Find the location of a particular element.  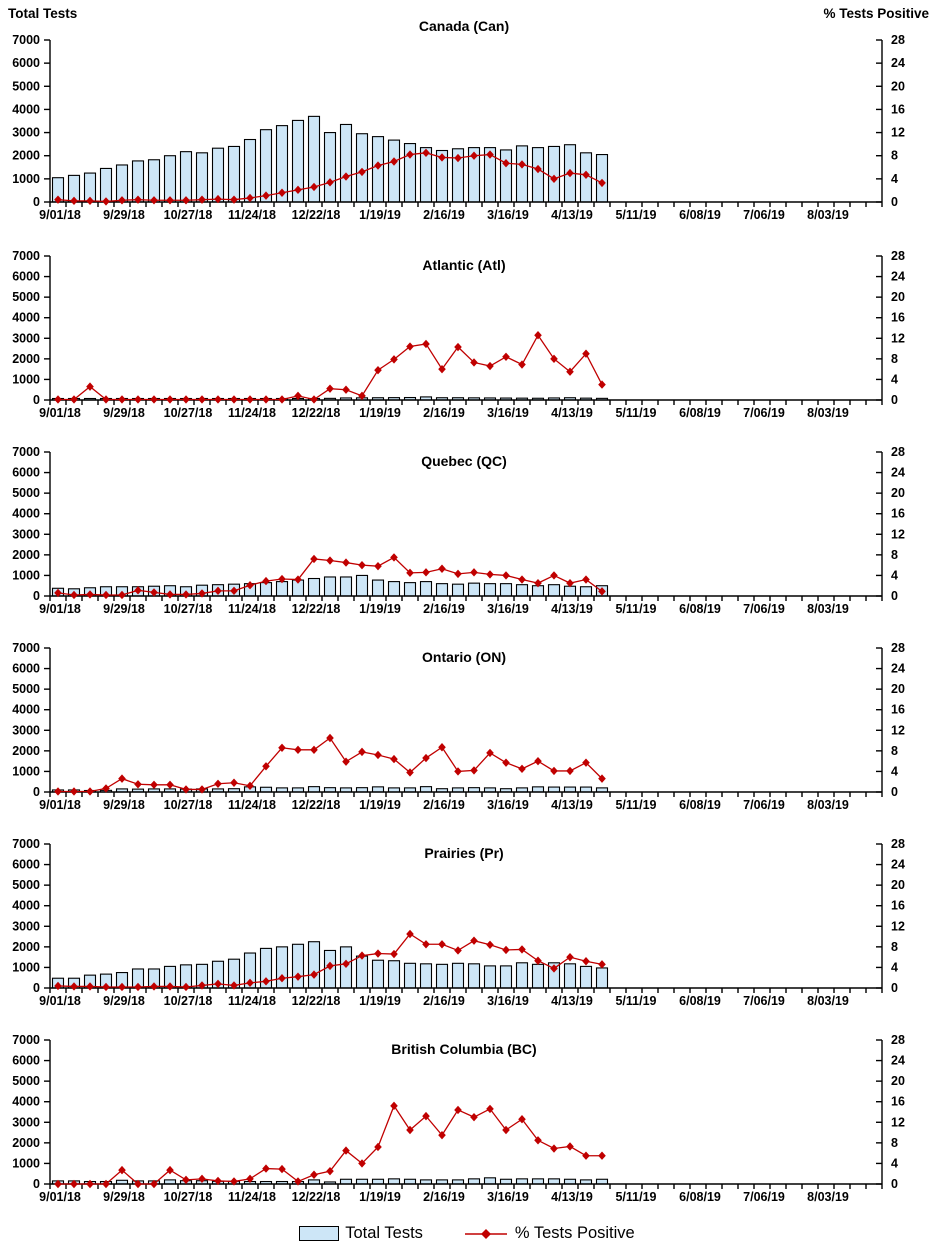

right-tick-label: 28 is located at coordinates (898, 256).